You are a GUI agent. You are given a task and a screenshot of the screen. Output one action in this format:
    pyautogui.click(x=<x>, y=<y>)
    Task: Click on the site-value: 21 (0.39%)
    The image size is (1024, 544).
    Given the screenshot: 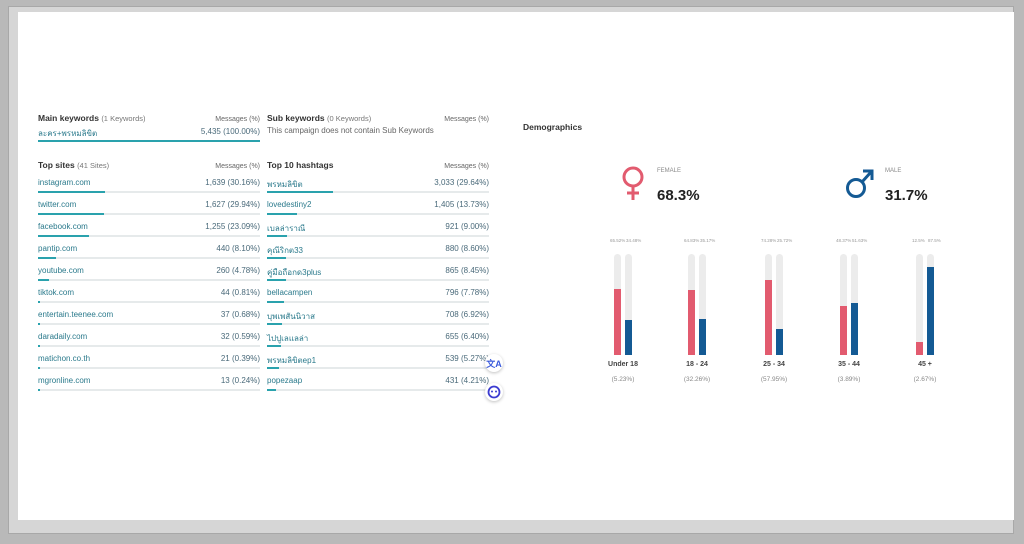 What is the action you would take?
    pyautogui.click(x=240, y=358)
    